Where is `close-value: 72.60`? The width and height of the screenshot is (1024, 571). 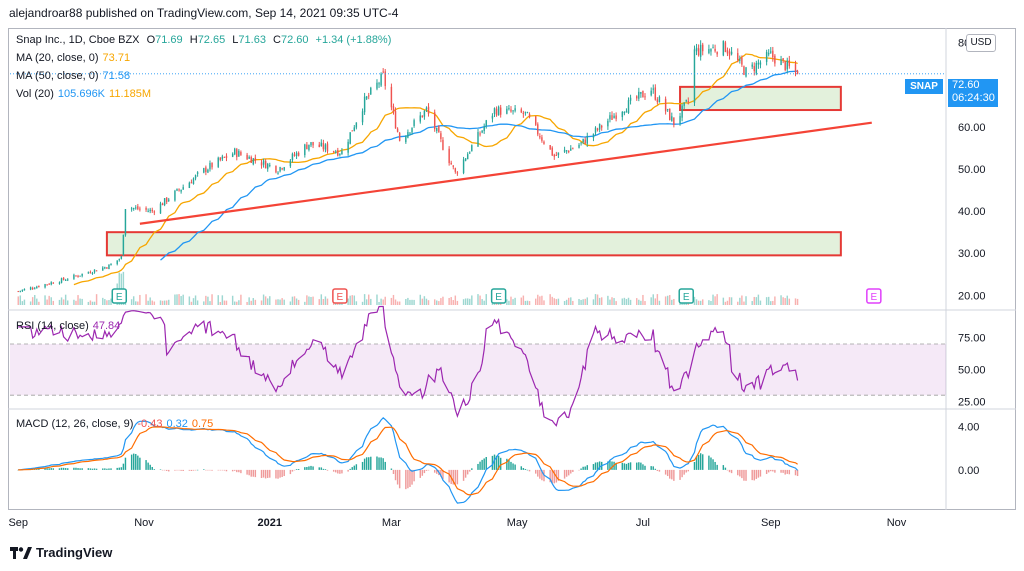
close-value: 72.60 is located at coordinates (294, 40).